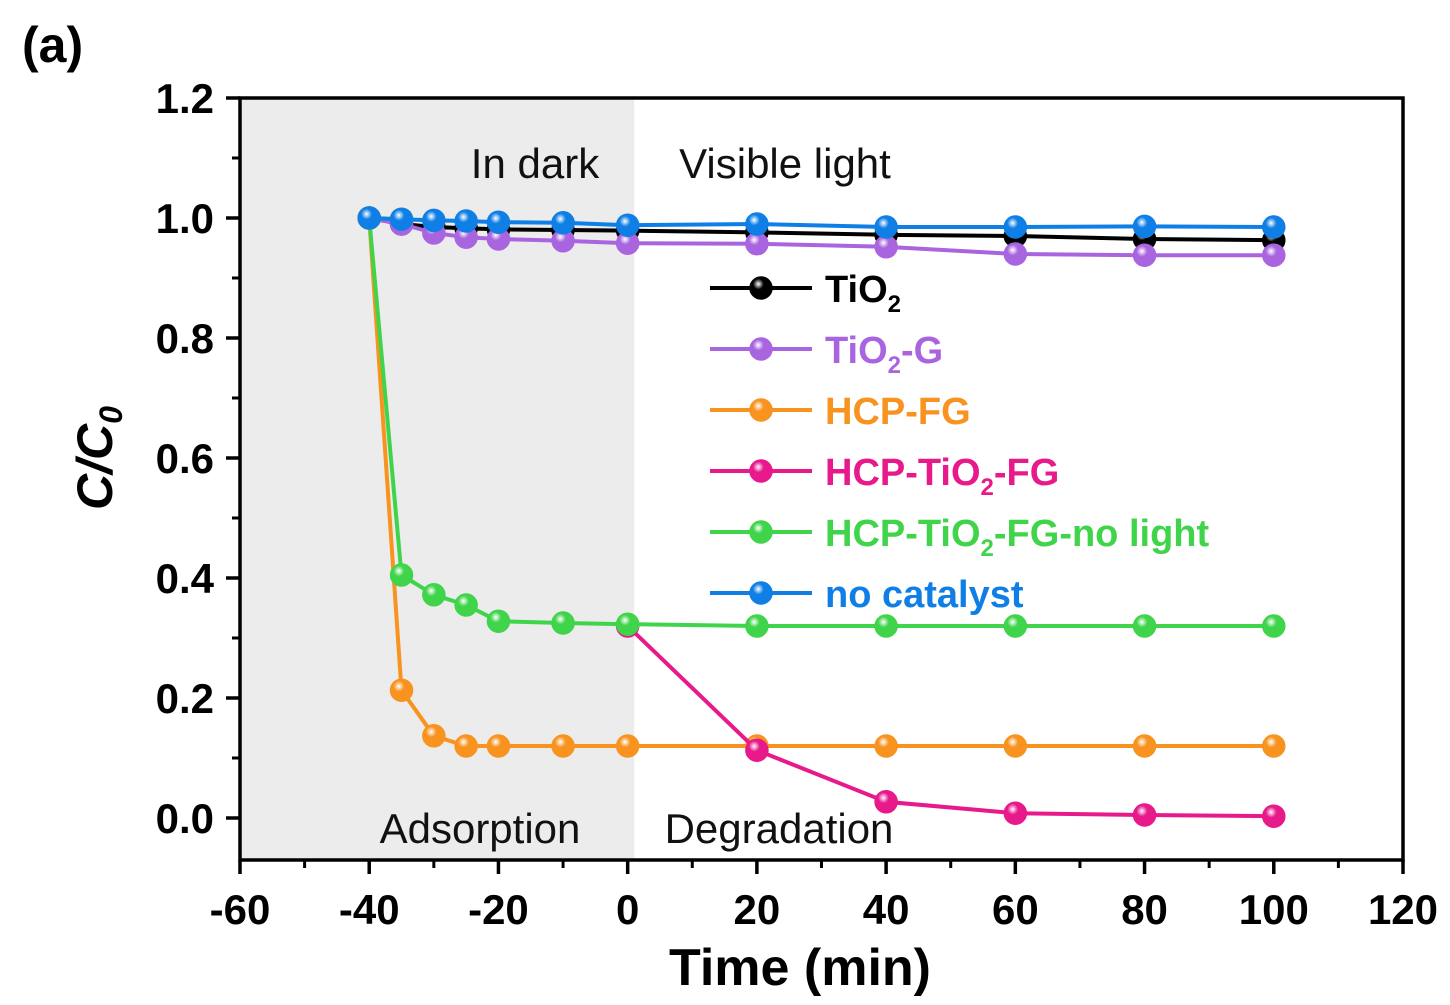 Image resolution: width=1450 pixels, height=1005 pixels. I want to click on annotation-adsorption: Adsorption, so click(480, 828).